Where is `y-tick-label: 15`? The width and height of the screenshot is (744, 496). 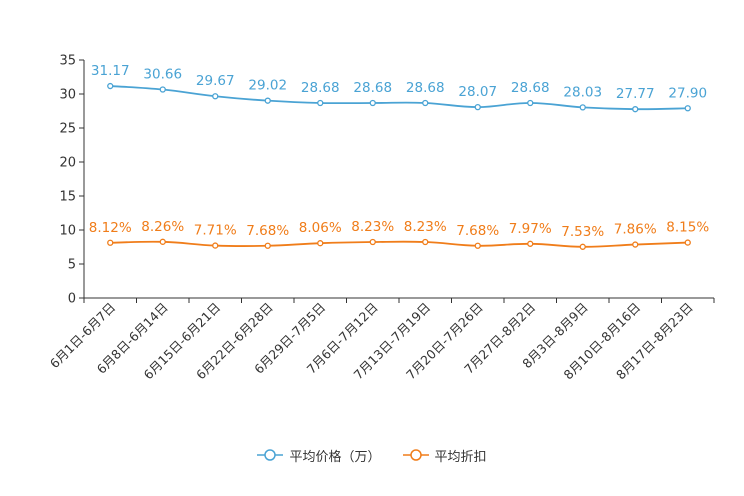
y-tick-label: 15 is located at coordinates (67, 197).